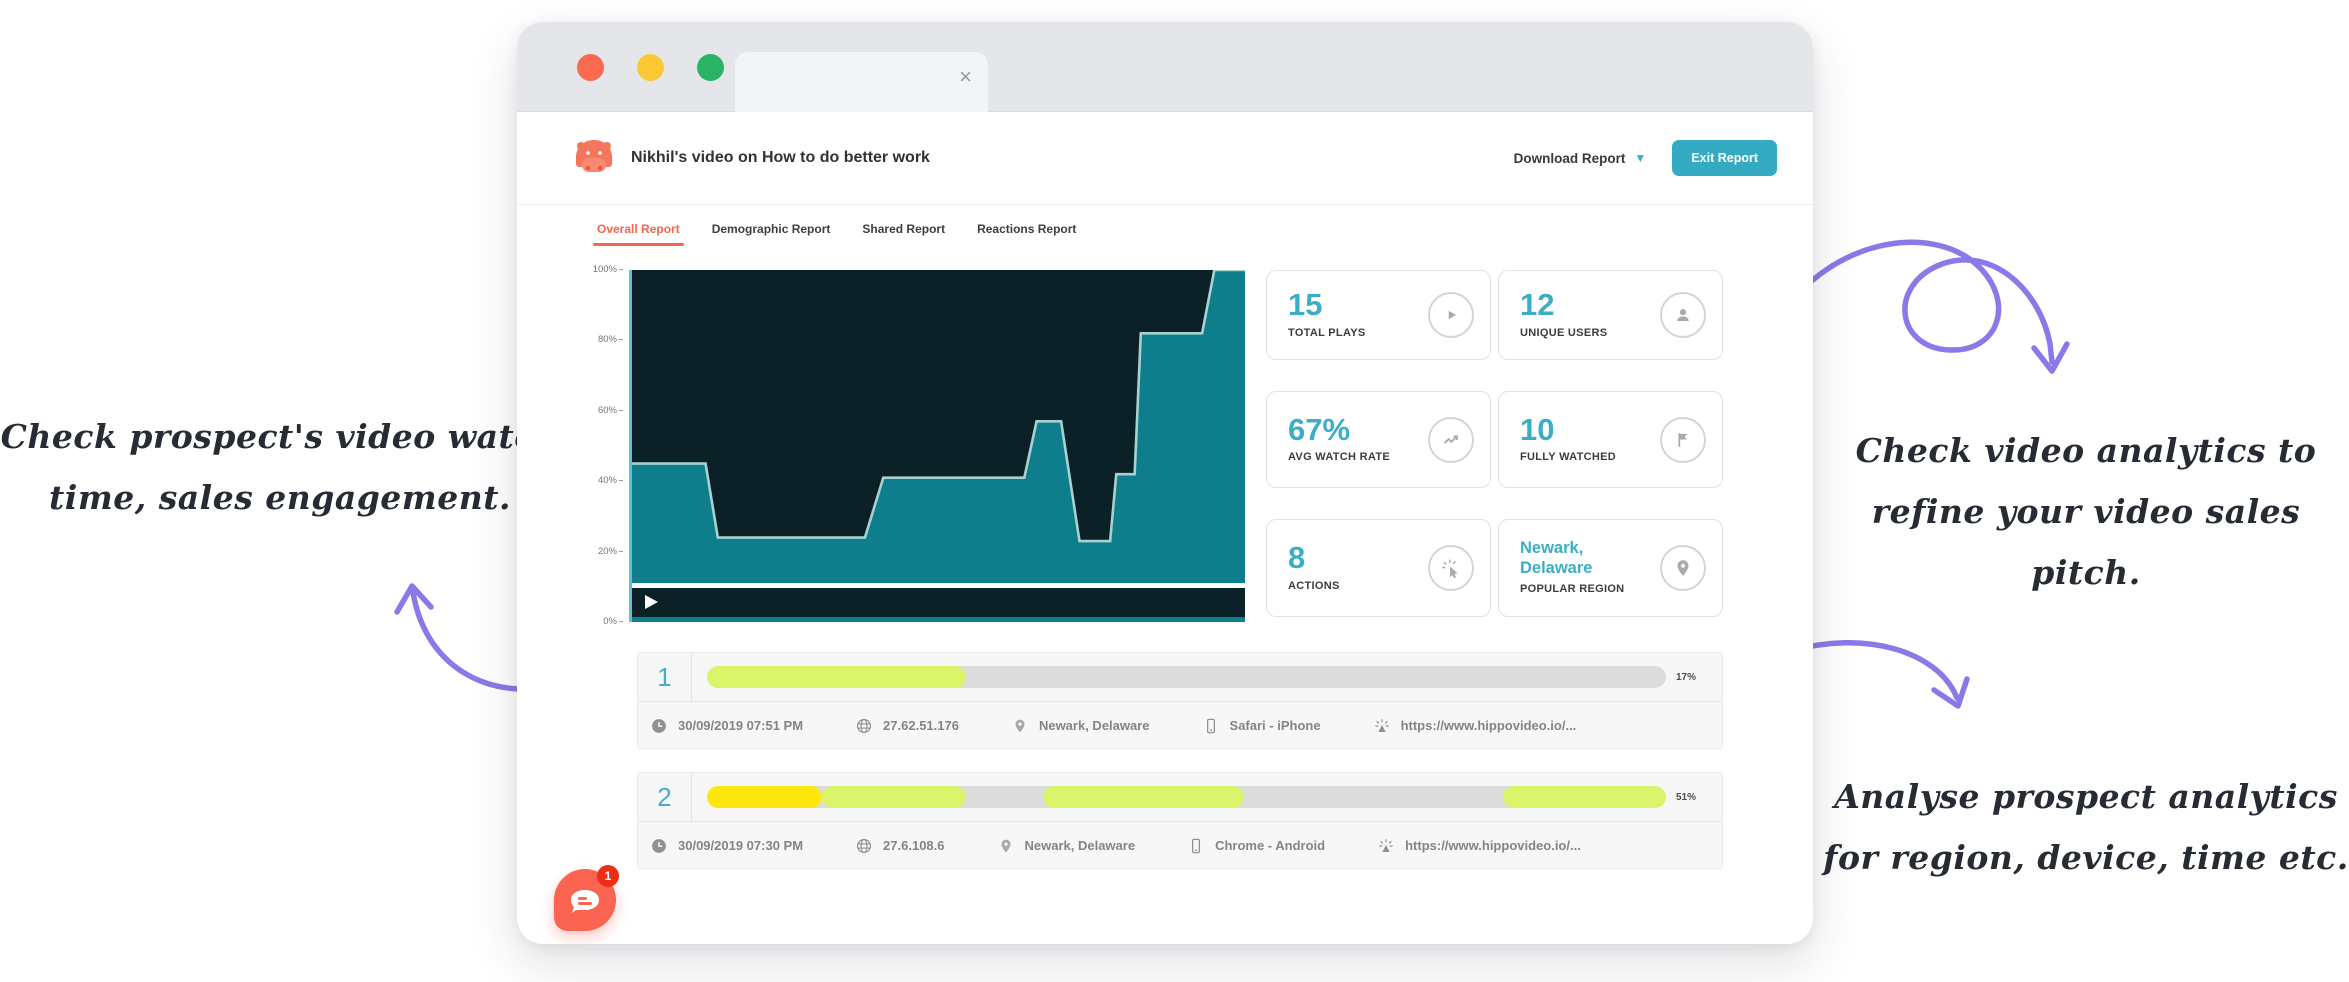 The width and height of the screenshot is (2349, 982). Describe the element at coordinates (1319, 429) in the screenshot. I see `stat-value: 67%` at that location.